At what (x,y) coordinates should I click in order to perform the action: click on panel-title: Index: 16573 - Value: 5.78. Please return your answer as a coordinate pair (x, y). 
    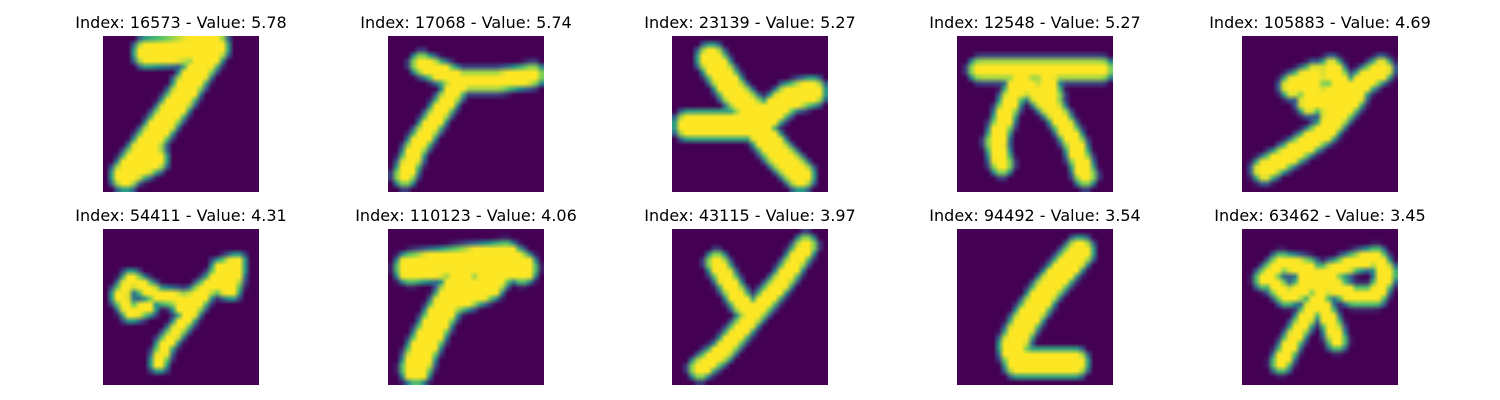
    Looking at the image, I should click on (181, 22).